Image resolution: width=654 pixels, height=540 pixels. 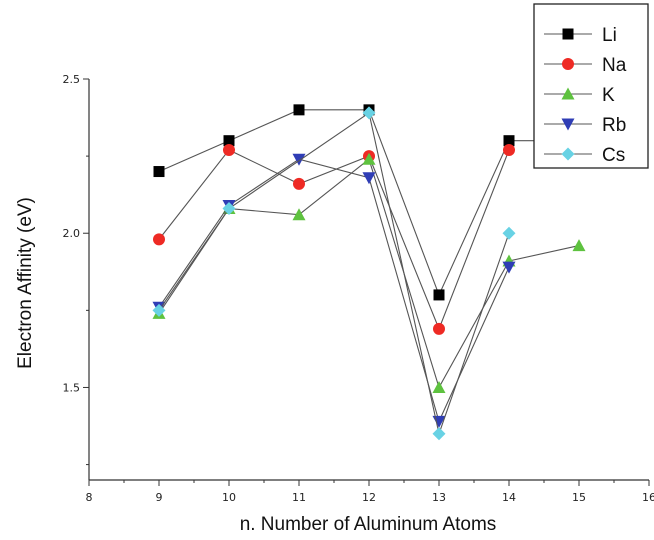 I want to click on legend-marker-li, so click(x=568, y=34).